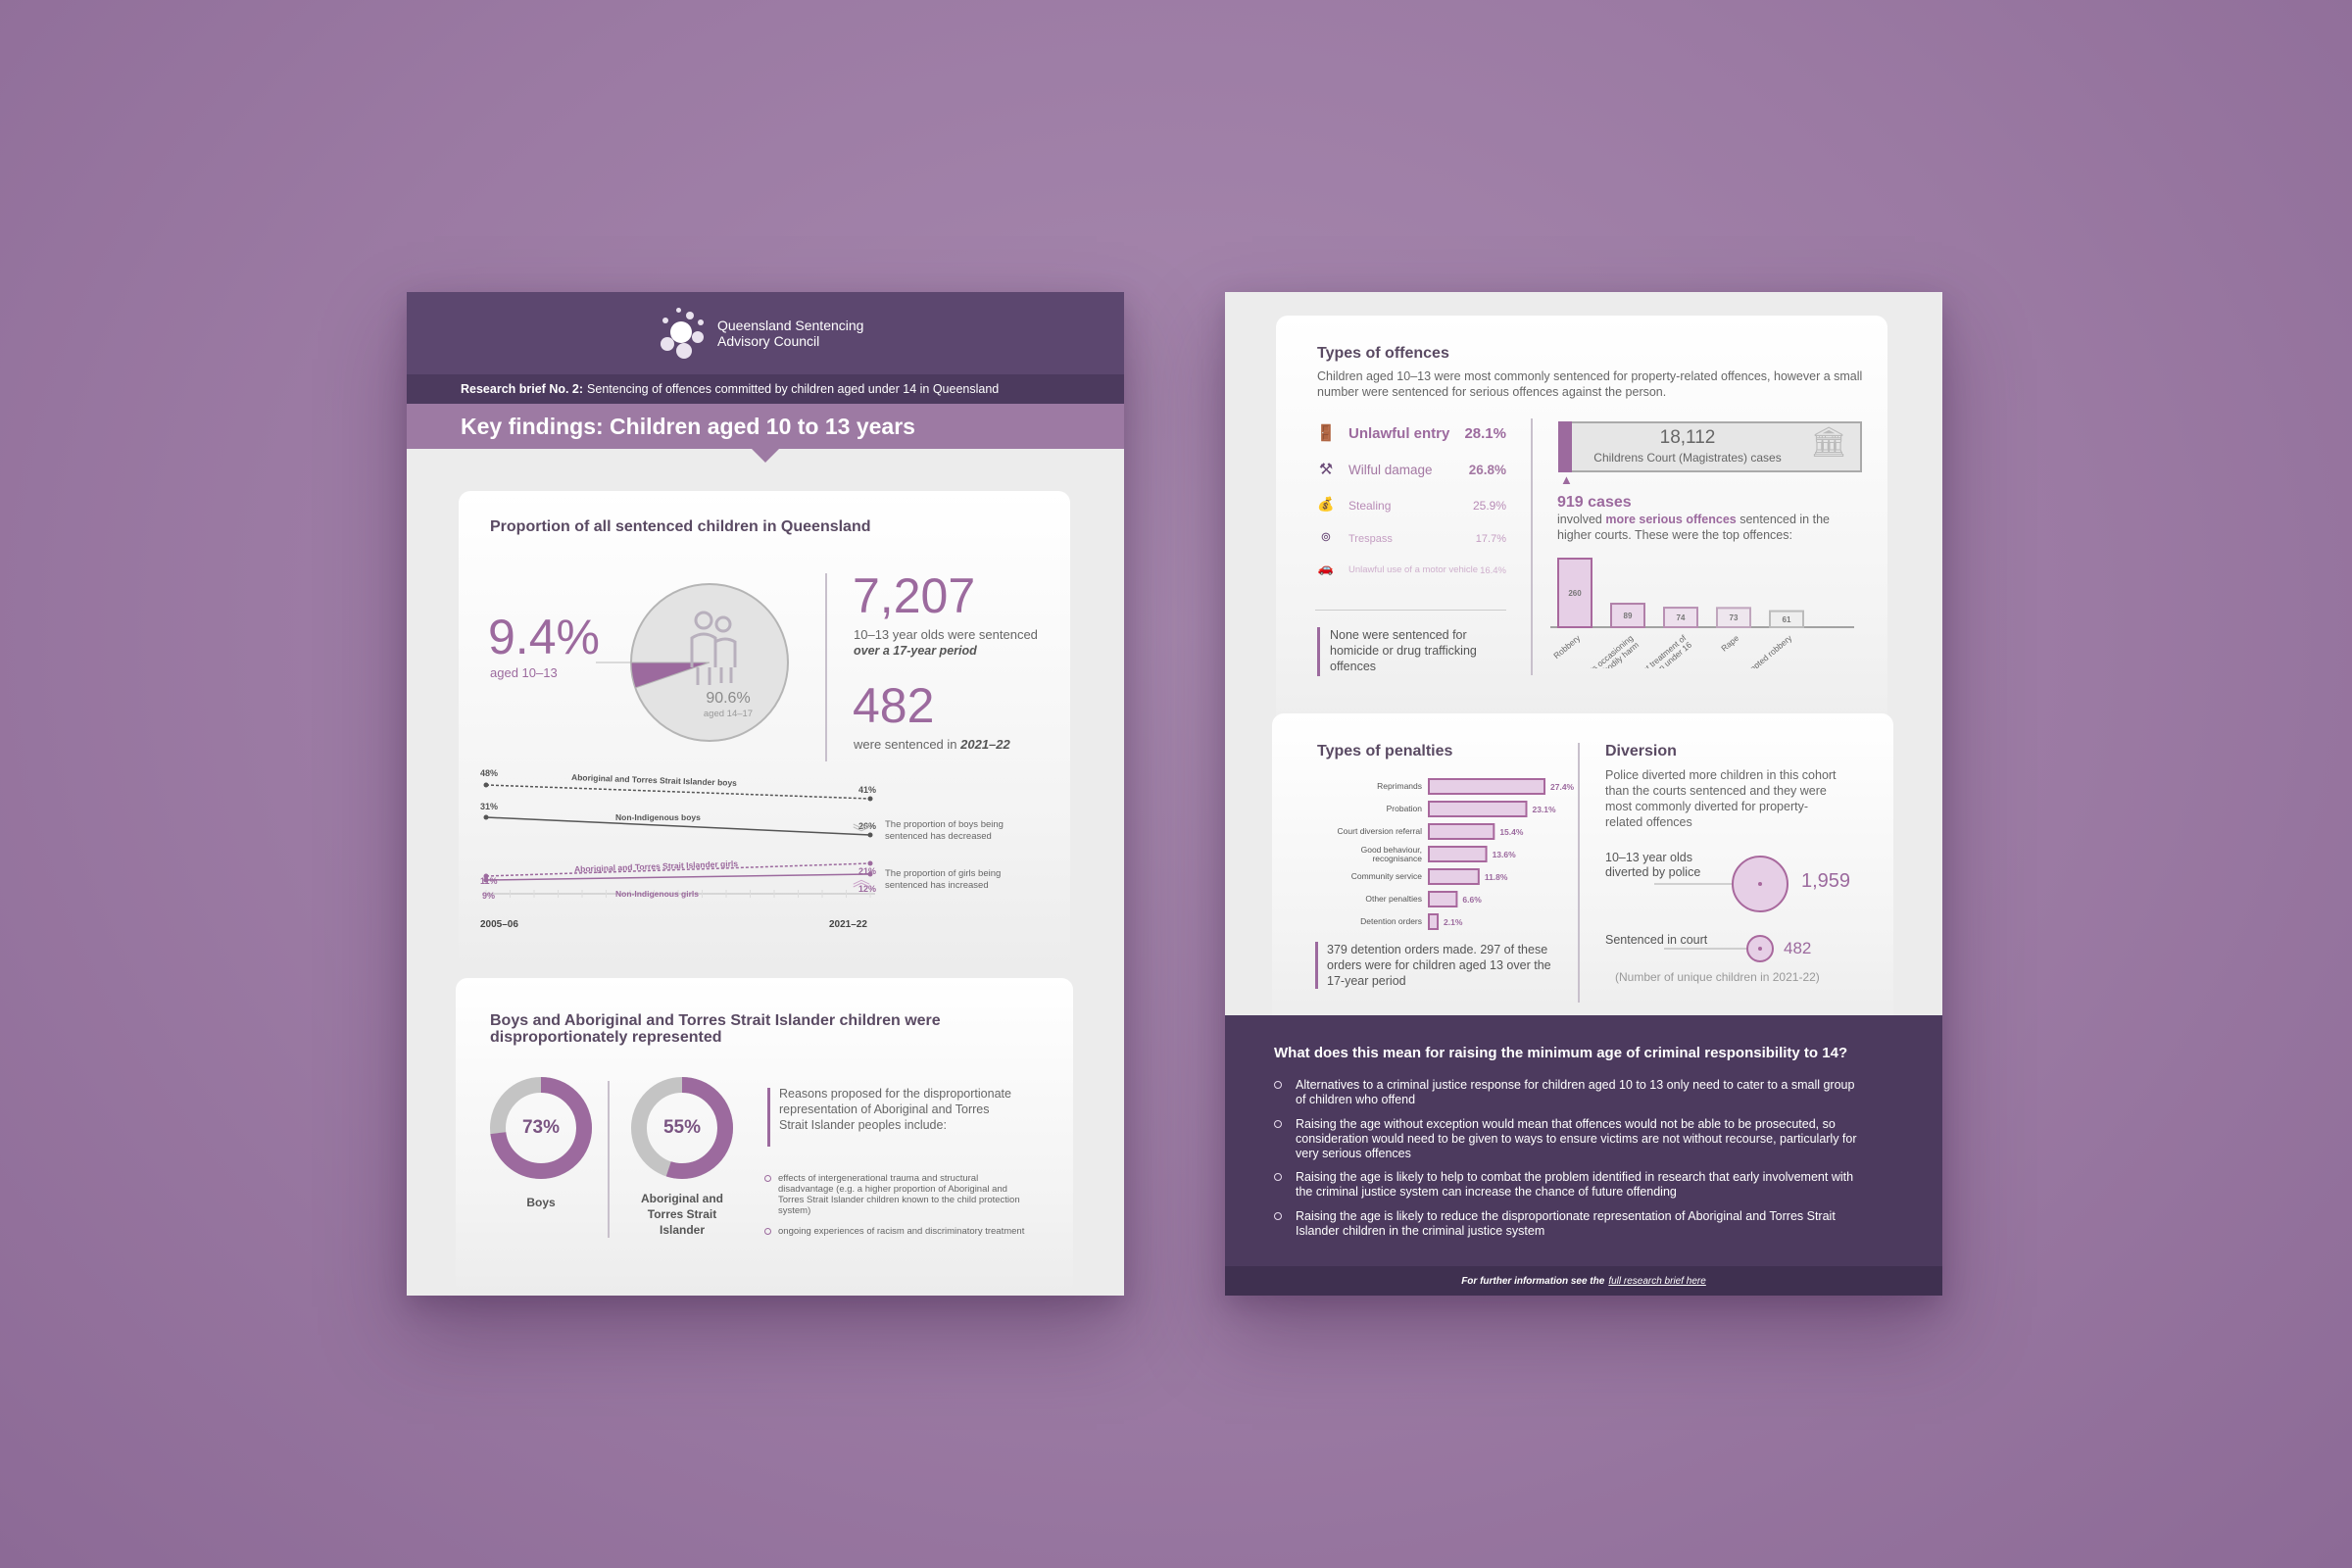 This screenshot has height=1568, width=2352. Describe the element at coordinates (728, 698) in the screenshot. I see `pct-large: 90.6%` at that location.